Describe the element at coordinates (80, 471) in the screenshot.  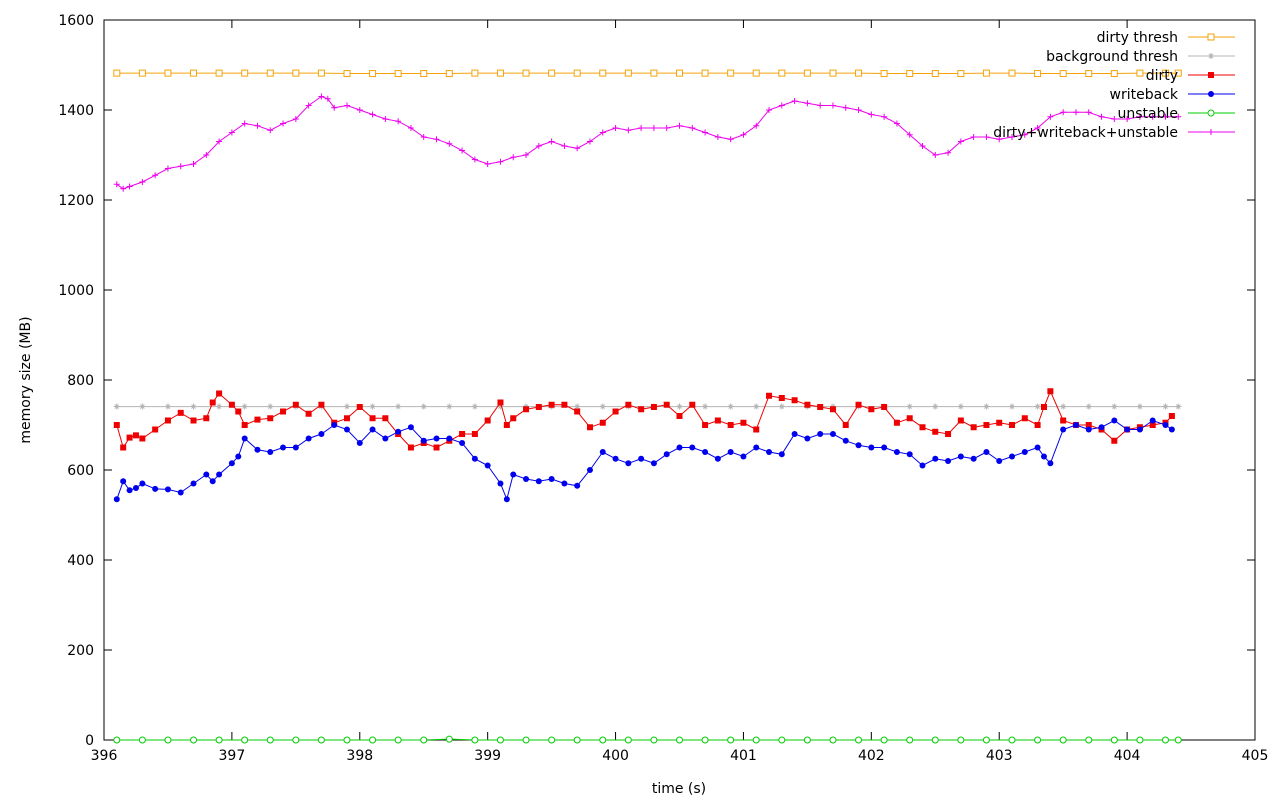
I see `y-tick-label: 600` at that location.